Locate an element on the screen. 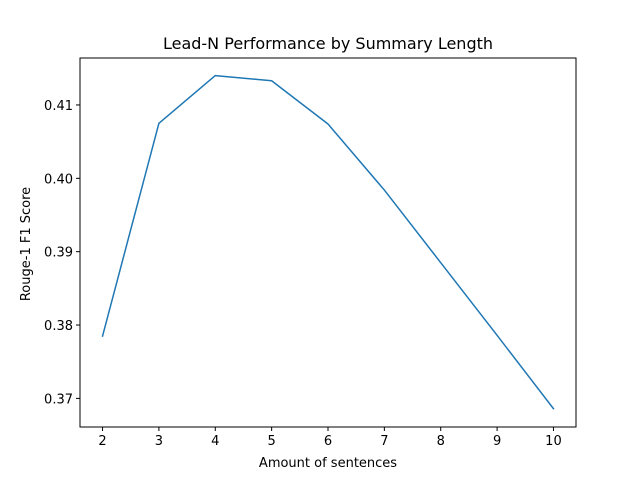  y-tick-label-1: 0.38 is located at coordinates (58, 326).